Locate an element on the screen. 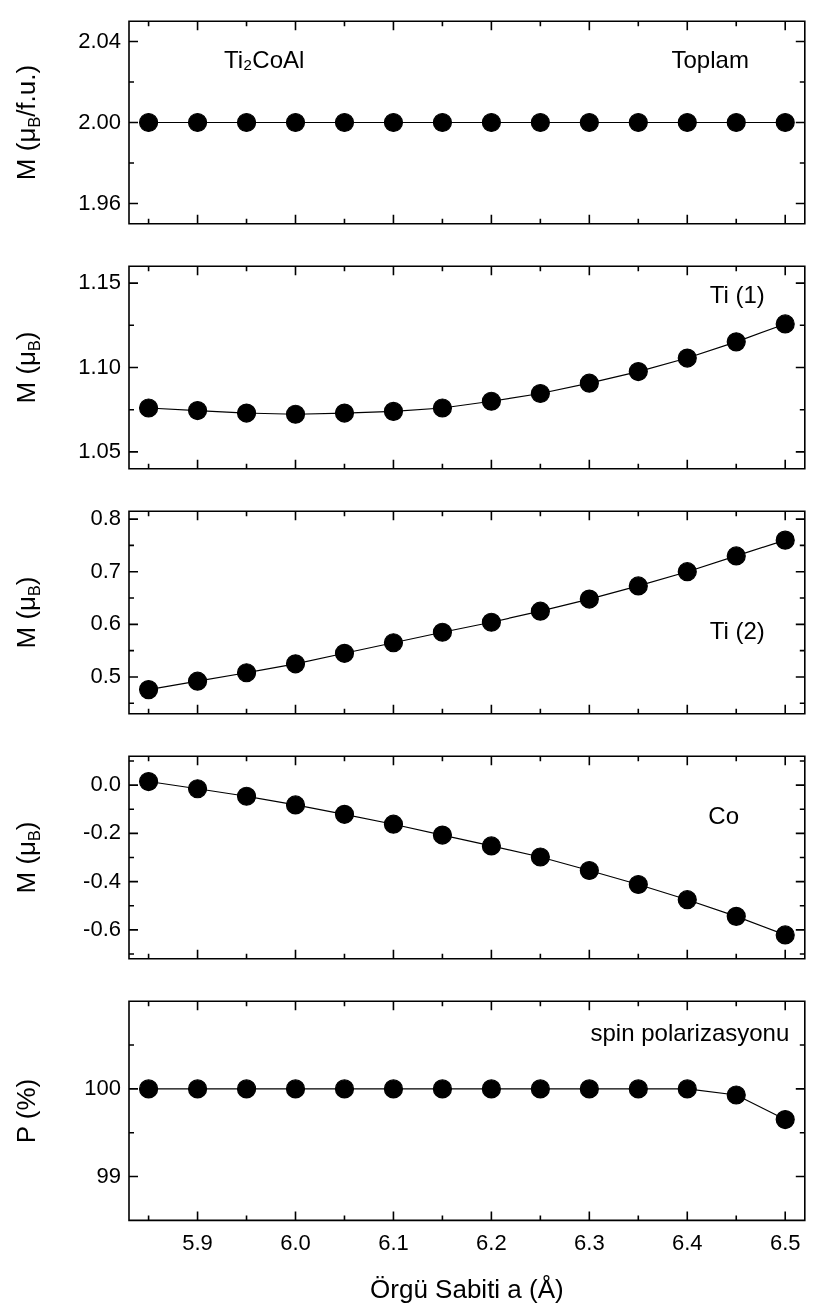 The width and height of the screenshot is (815, 1316). annotation: Ti (1) is located at coordinates (737, 295).